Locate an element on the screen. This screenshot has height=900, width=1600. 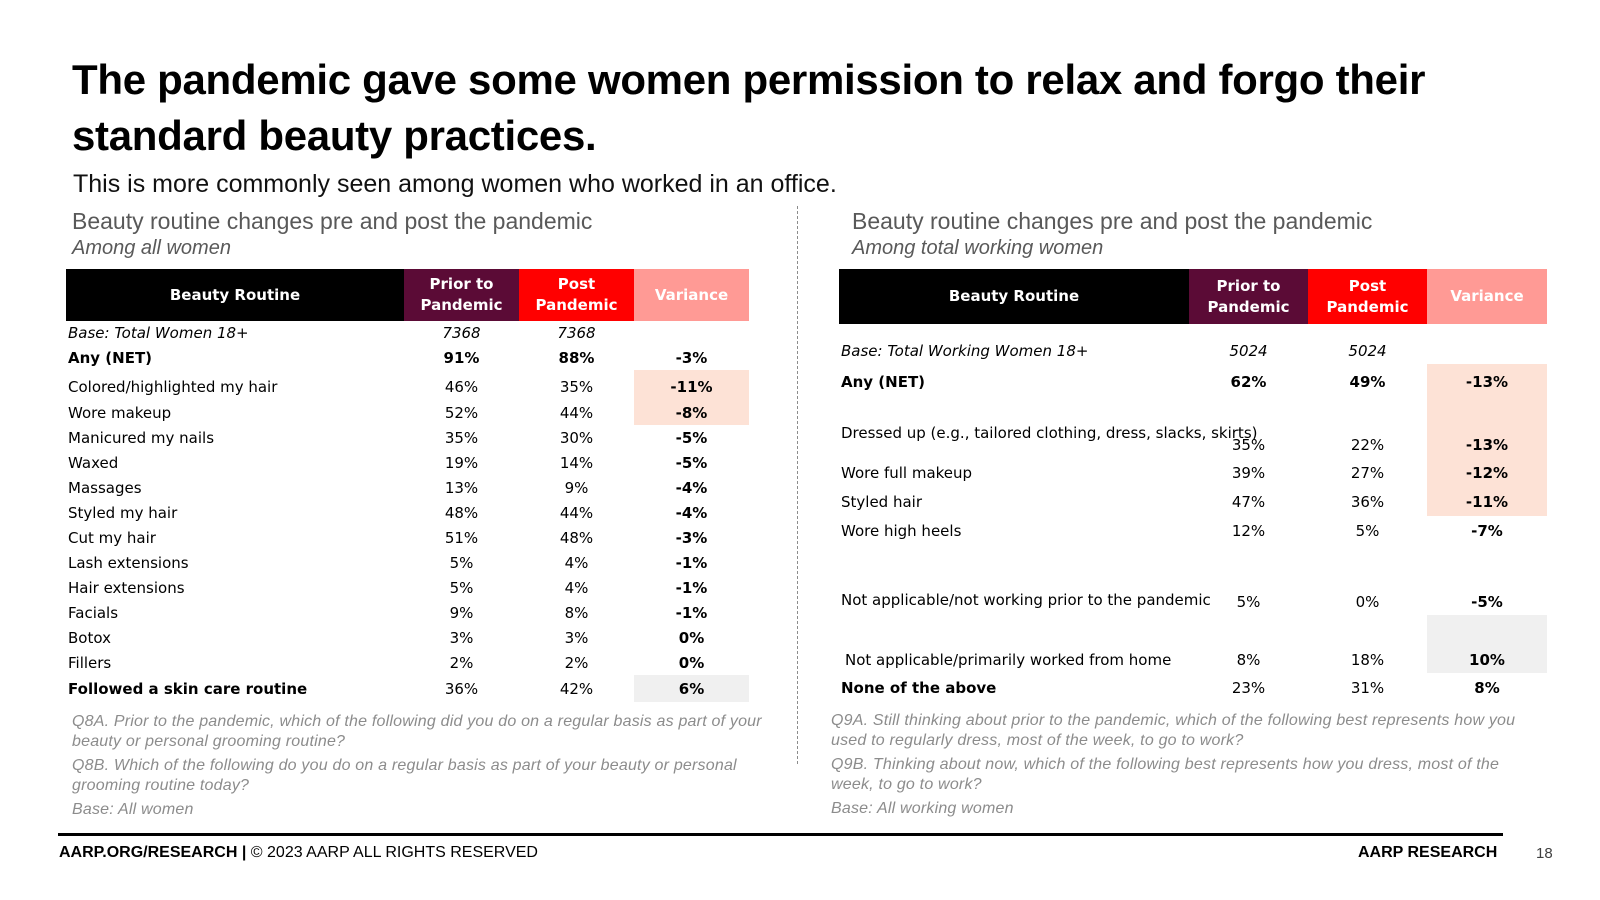
table-row: Wore makeup 52% 44% -8% is located at coordinates (407, 412).